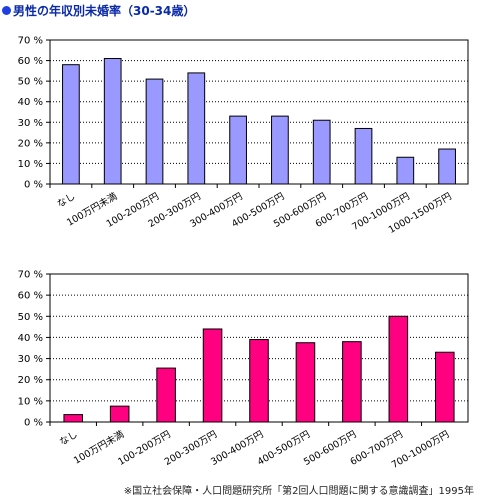 This screenshot has height=500, width=480. Describe the element at coordinates (104, 11) in the screenshot. I see `chart-title-text: 男性の年収別未婚率（30-34歳）` at that location.